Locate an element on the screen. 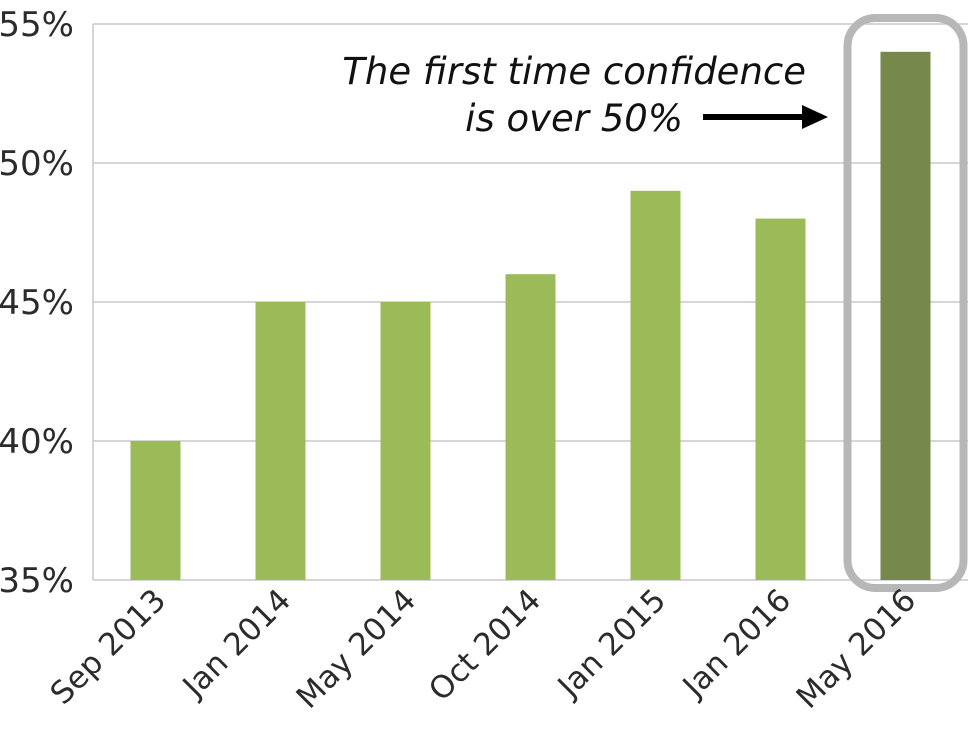  annotation-arrow-head is located at coordinates (815, 117).